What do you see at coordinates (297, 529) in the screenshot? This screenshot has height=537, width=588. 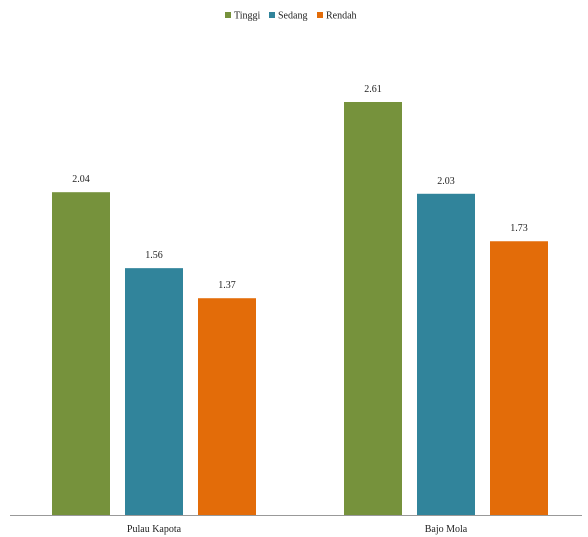 I see `x-axis-tick-labels: Pulau Kapota Bajo Mola` at bounding box center [297, 529].